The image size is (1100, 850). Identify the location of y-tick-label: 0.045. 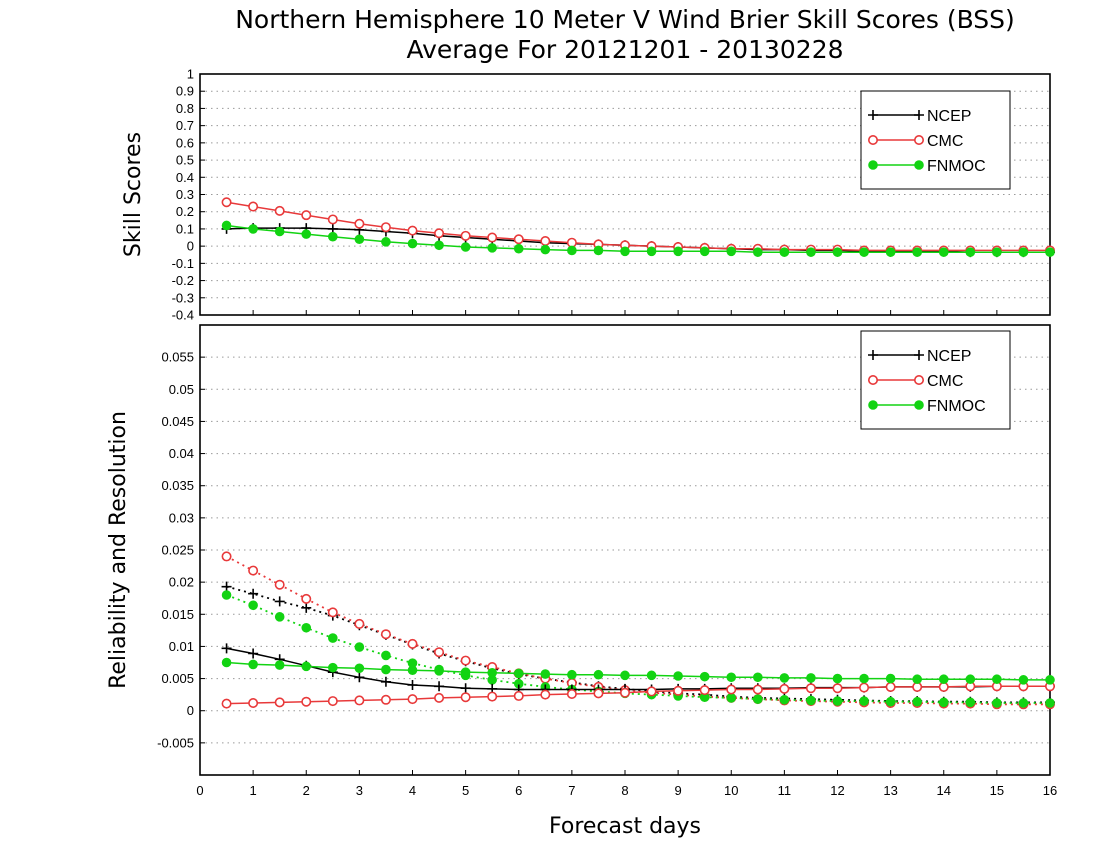
(177, 421).